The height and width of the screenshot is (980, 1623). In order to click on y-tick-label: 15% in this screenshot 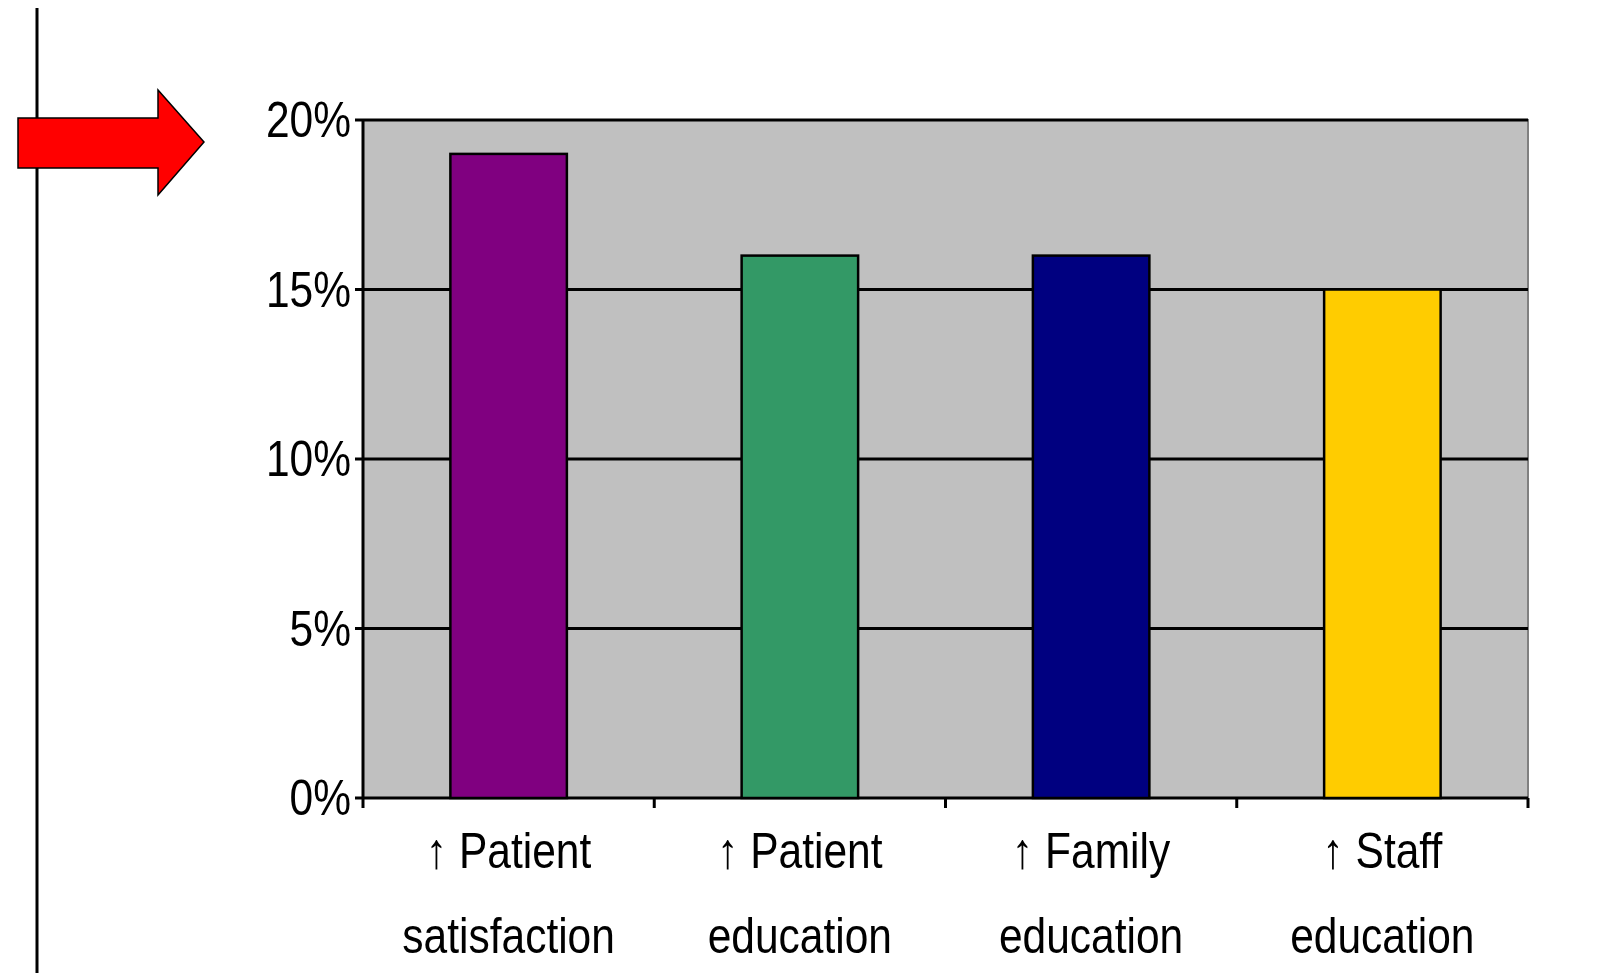, I will do `click(308, 289)`.